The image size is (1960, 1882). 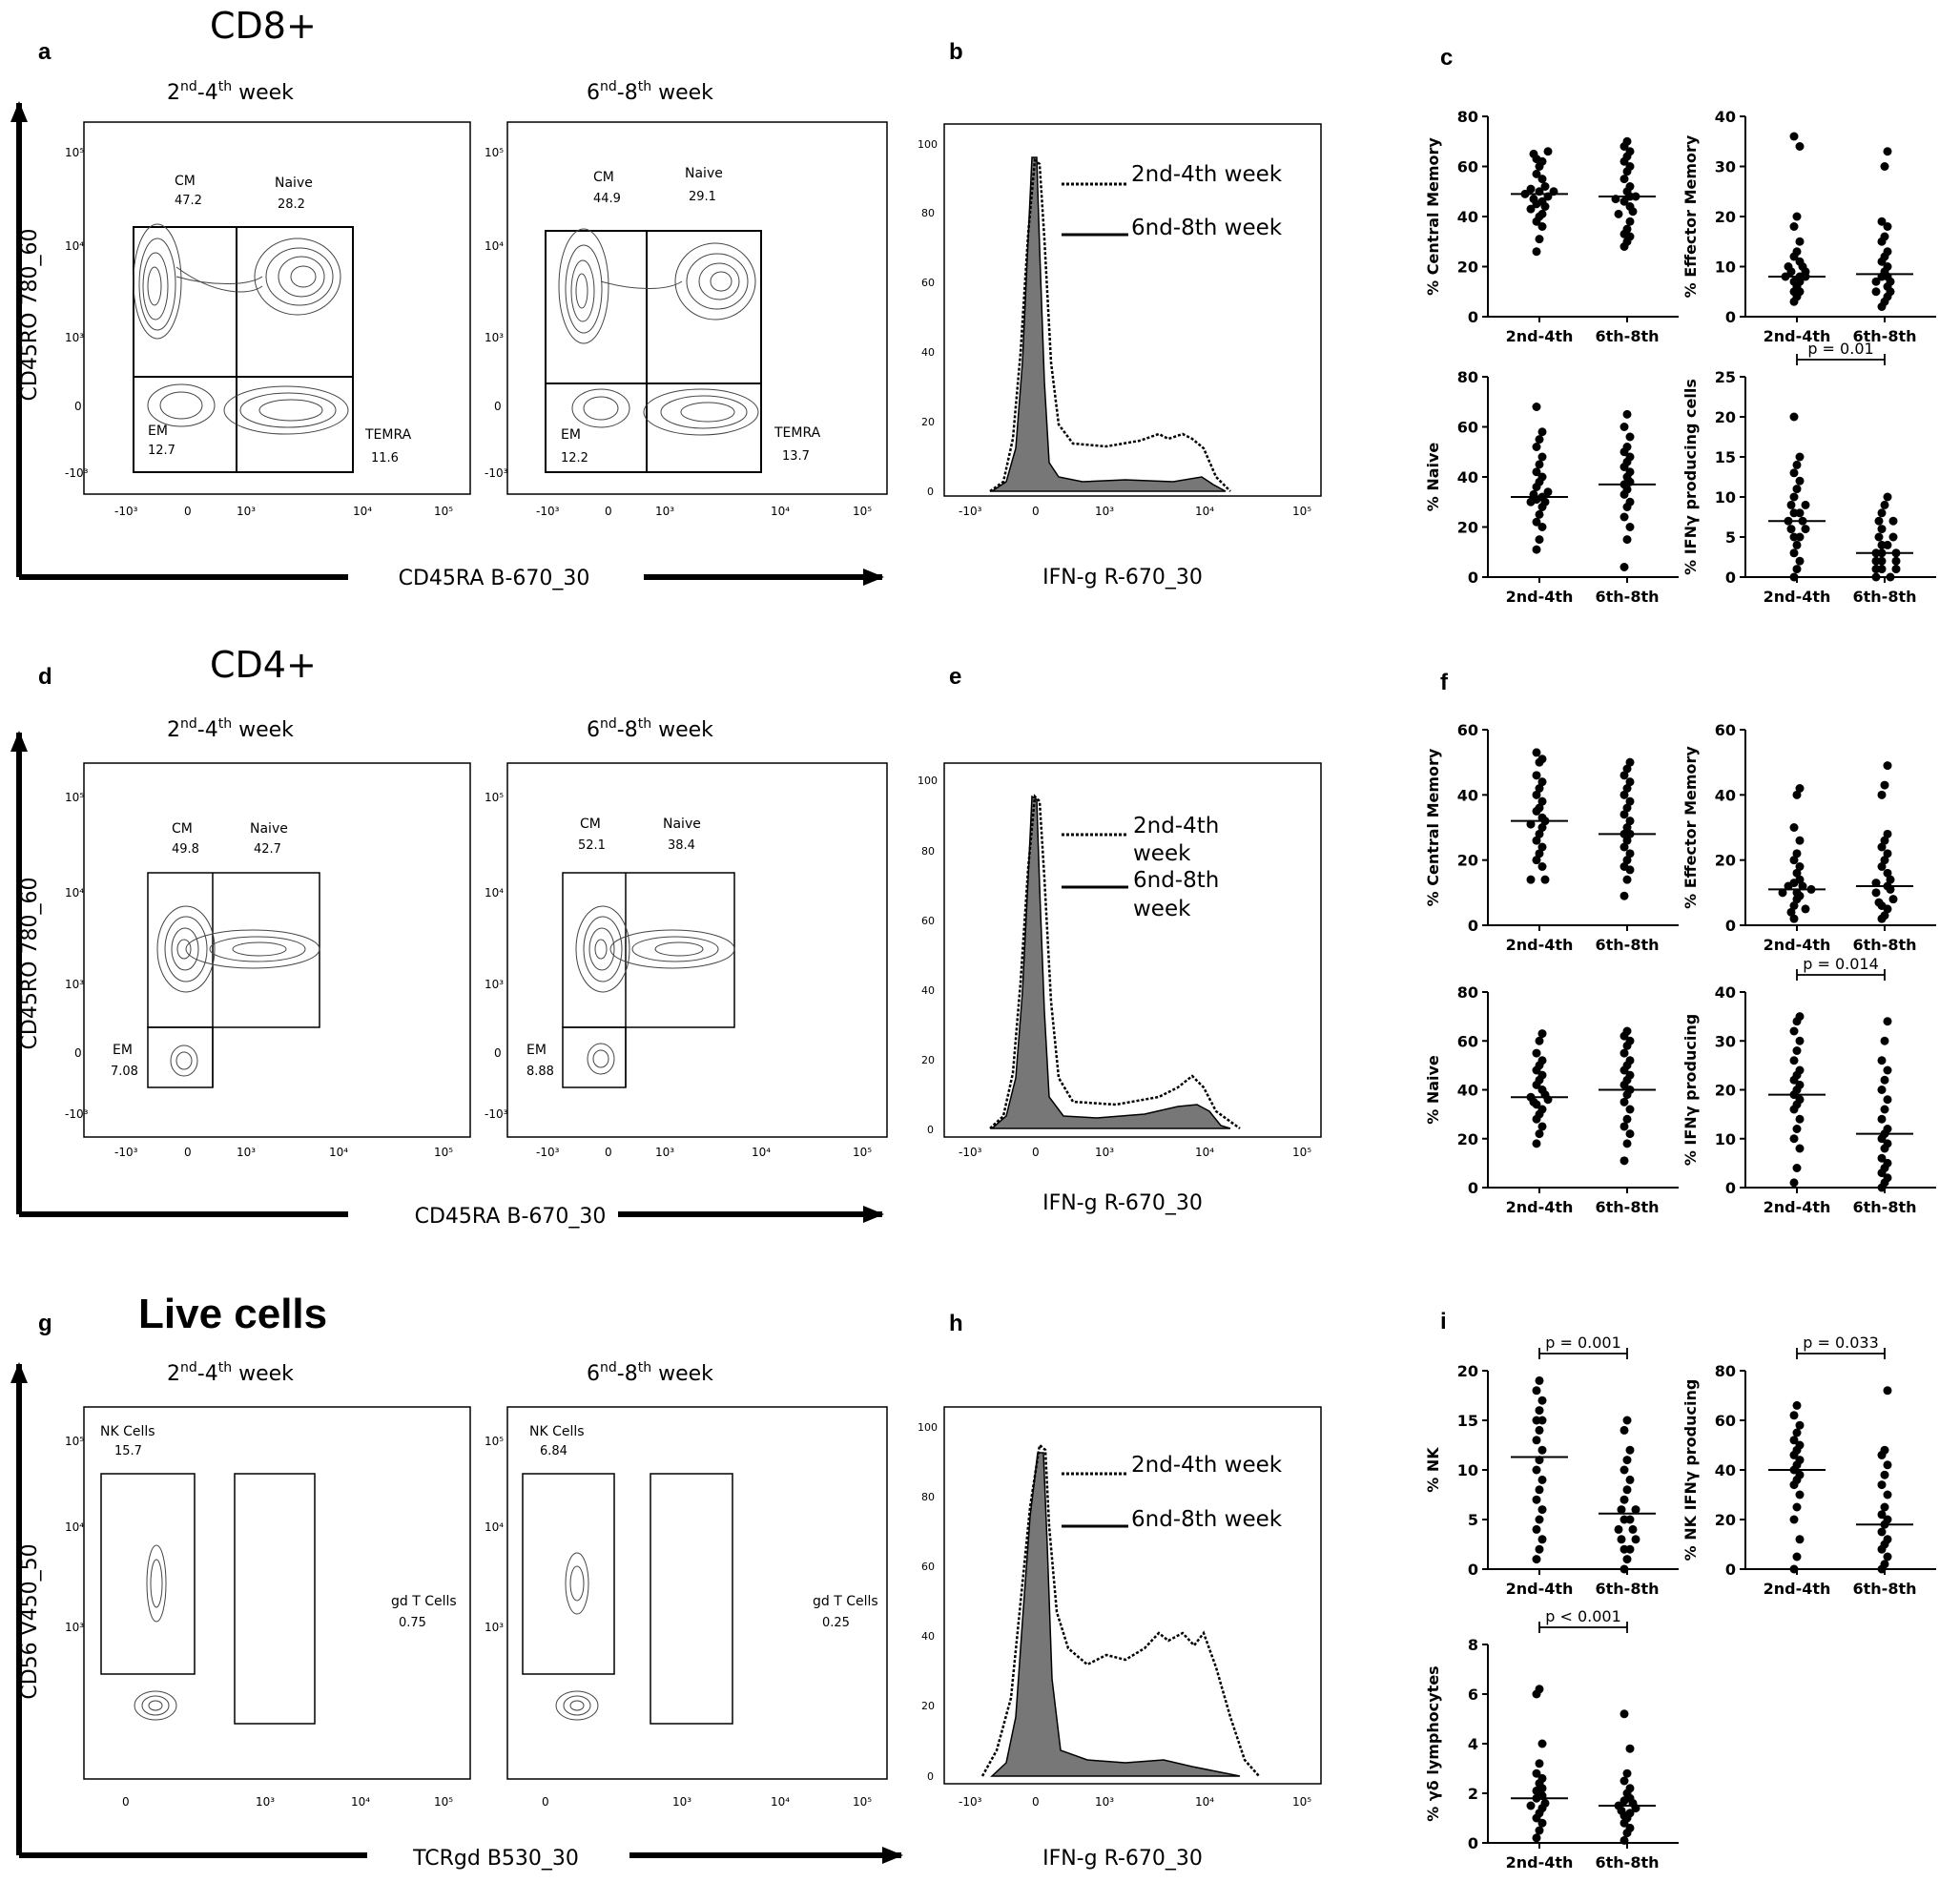 What do you see at coordinates (1473, 1794) in the screenshot?
I see `y-tick-label: 2` at bounding box center [1473, 1794].